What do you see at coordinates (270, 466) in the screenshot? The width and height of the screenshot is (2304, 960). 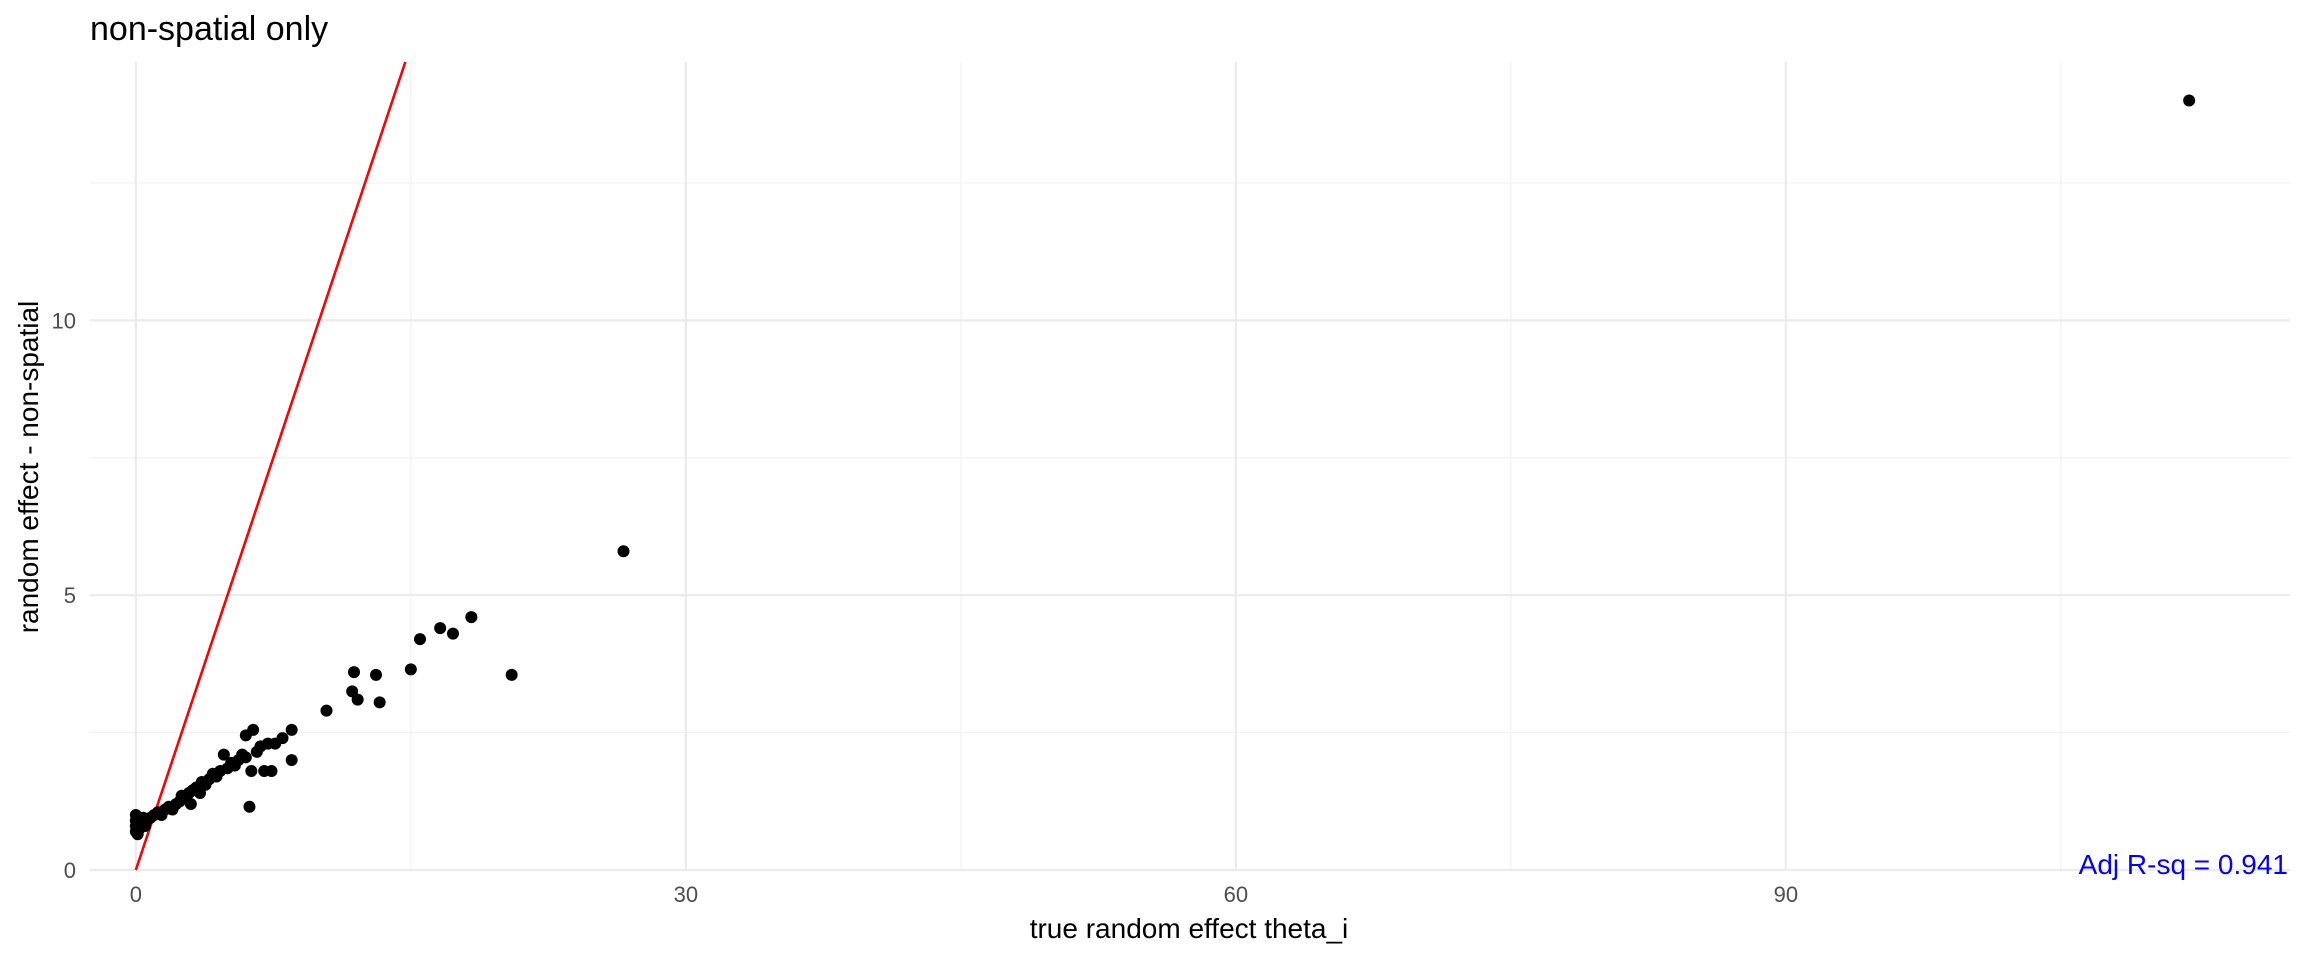 I see `reference-line` at bounding box center [270, 466].